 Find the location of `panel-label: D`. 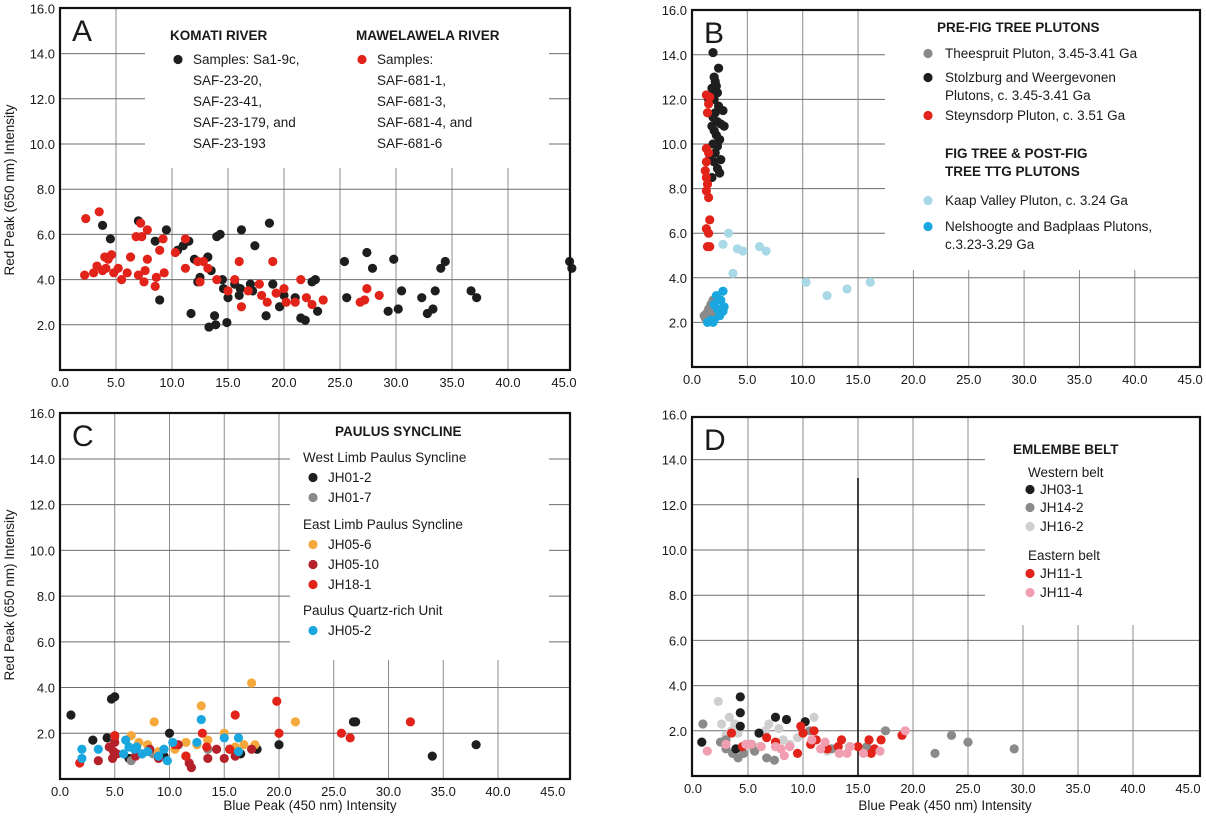

panel-label: D is located at coordinates (715, 440).